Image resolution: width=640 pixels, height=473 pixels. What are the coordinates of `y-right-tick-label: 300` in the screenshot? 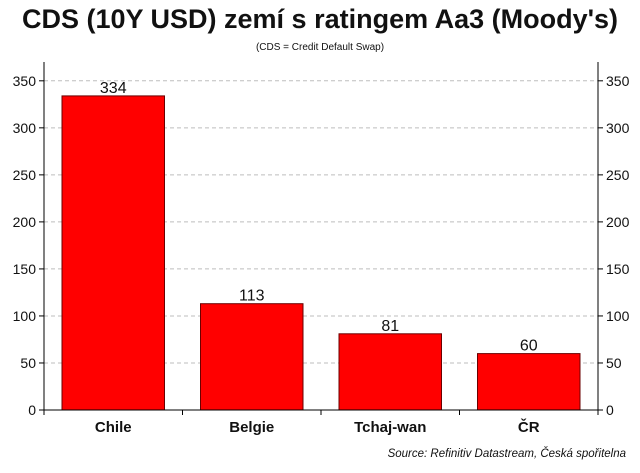 It's located at (618, 128).